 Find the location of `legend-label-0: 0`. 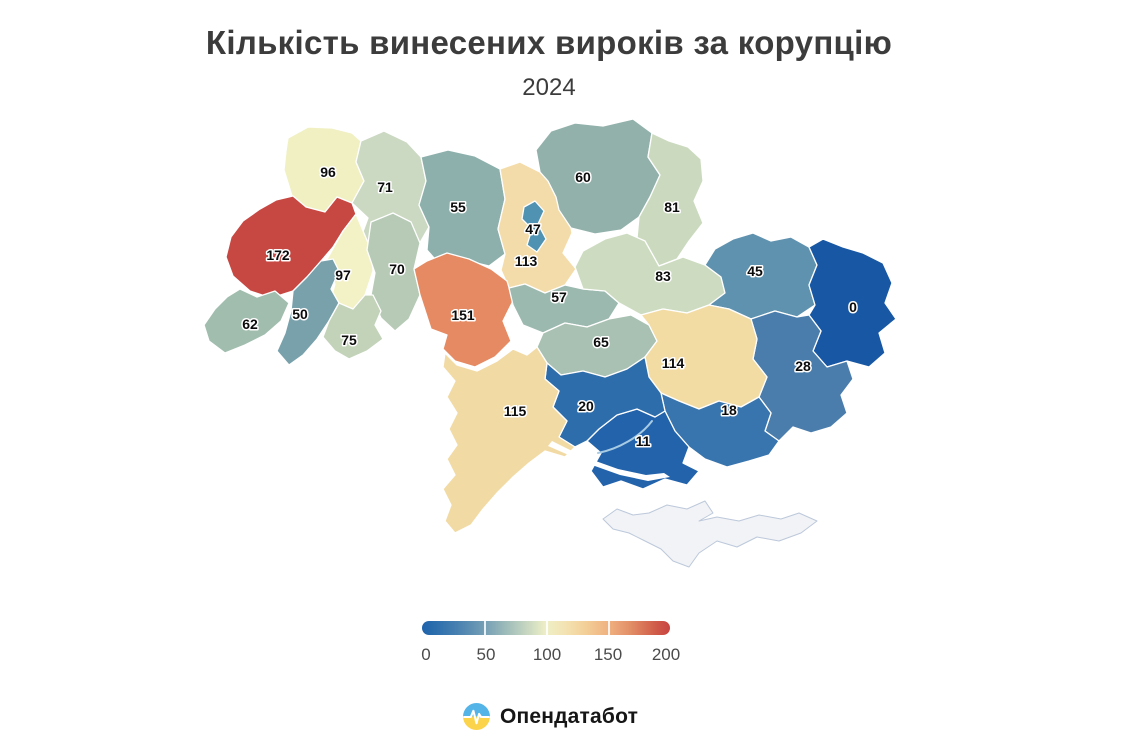

legend-label-0: 0 is located at coordinates (426, 654).